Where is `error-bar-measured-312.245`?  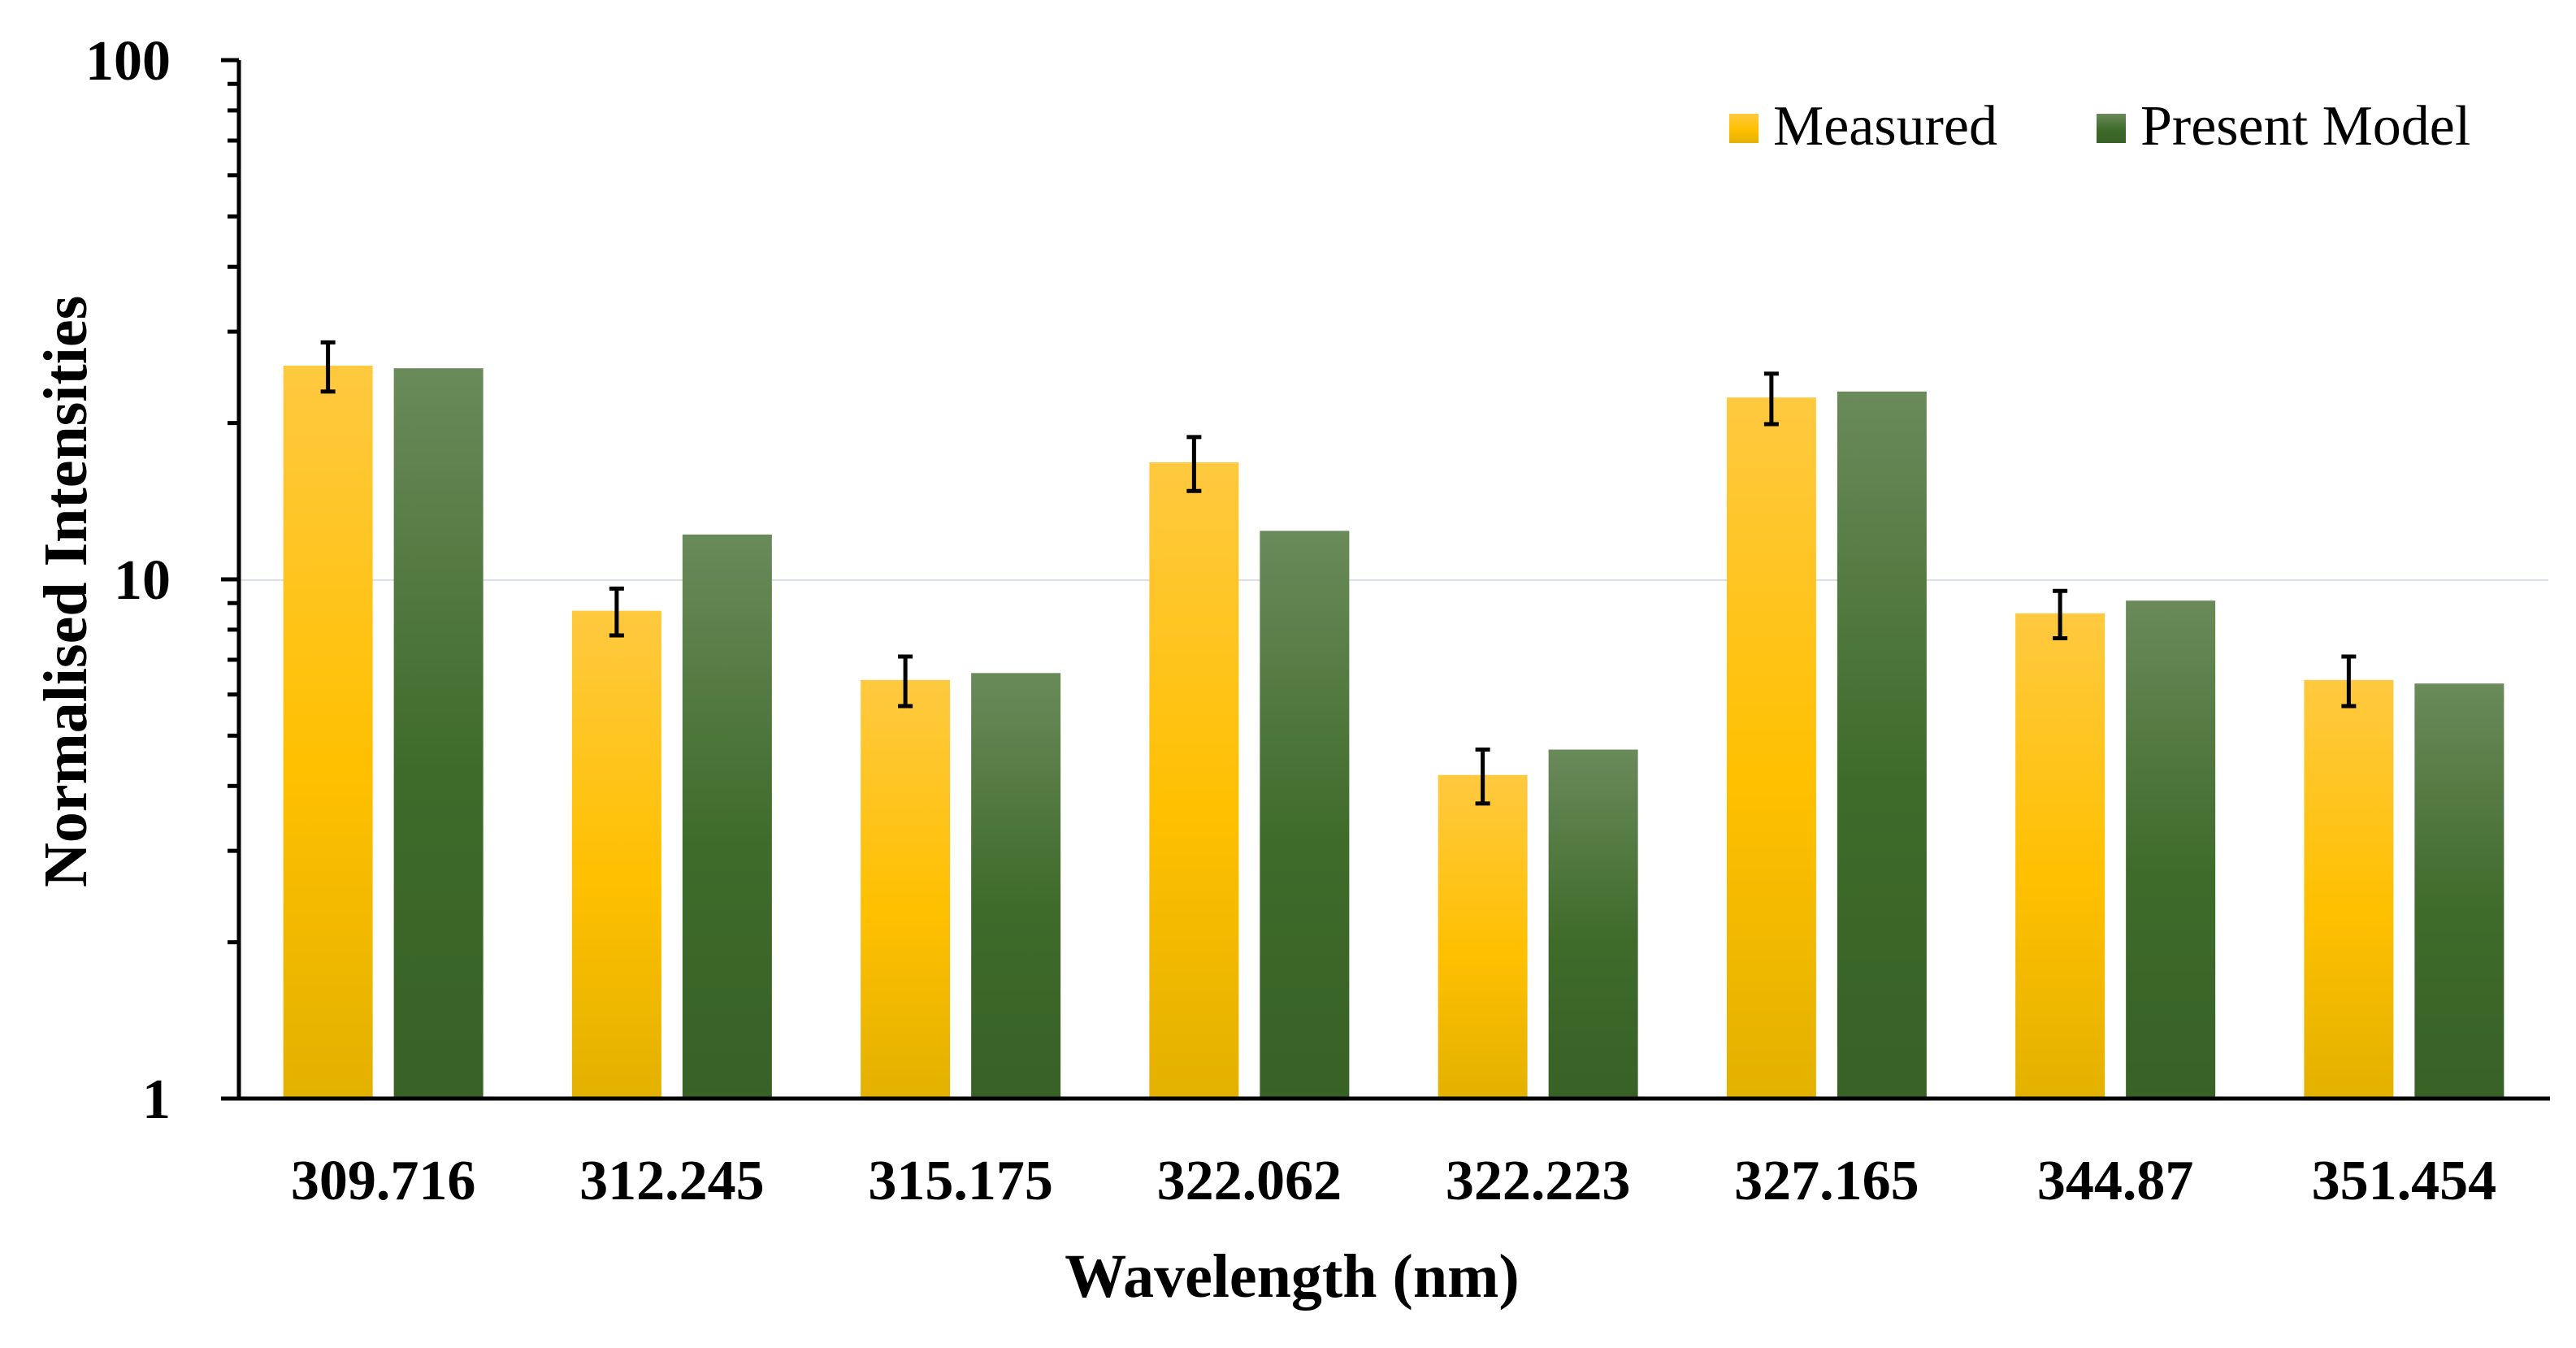 error-bar-measured-312.245 is located at coordinates (616, 612).